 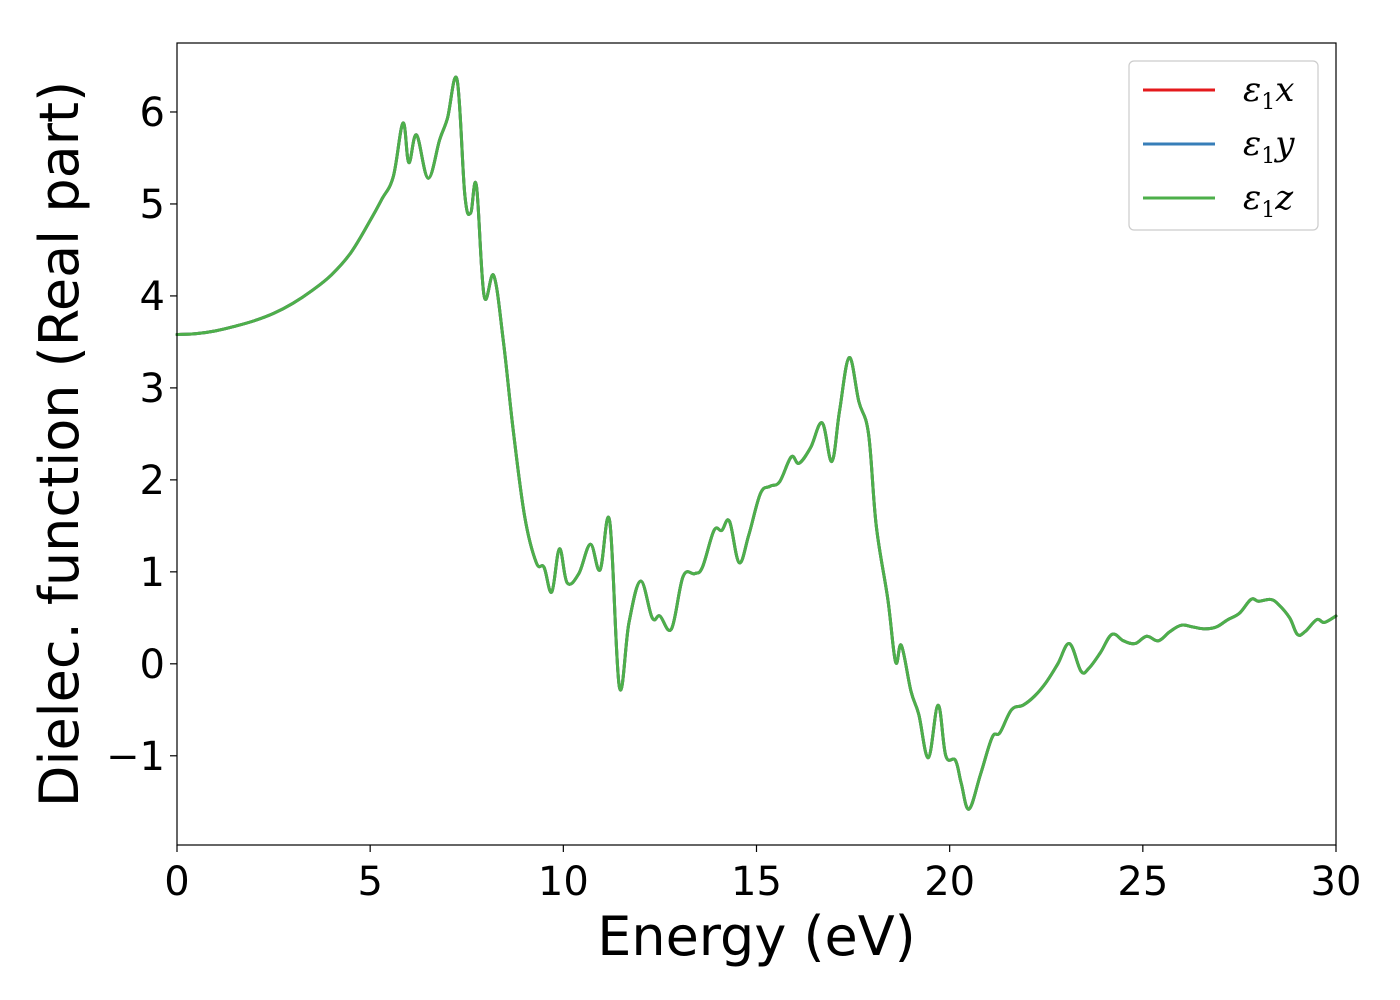 What do you see at coordinates (59, 444) in the screenshot?
I see `y-axis-title: Dielec. function (Real part)` at bounding box center [59, 444].